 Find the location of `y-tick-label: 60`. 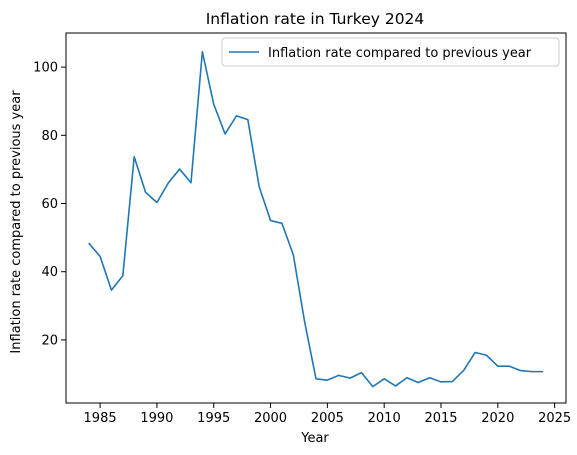

y-tick-label: 60 is located at coordinates (49, 204).